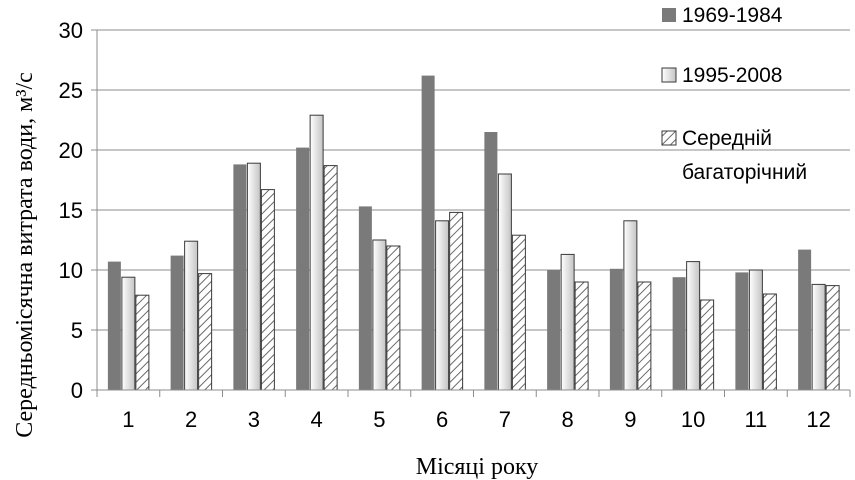  What do you see at coordinates (744, 172) in the screenshot?
I see `legend-label-3: багаторічний` at bounding box center [744, 172].